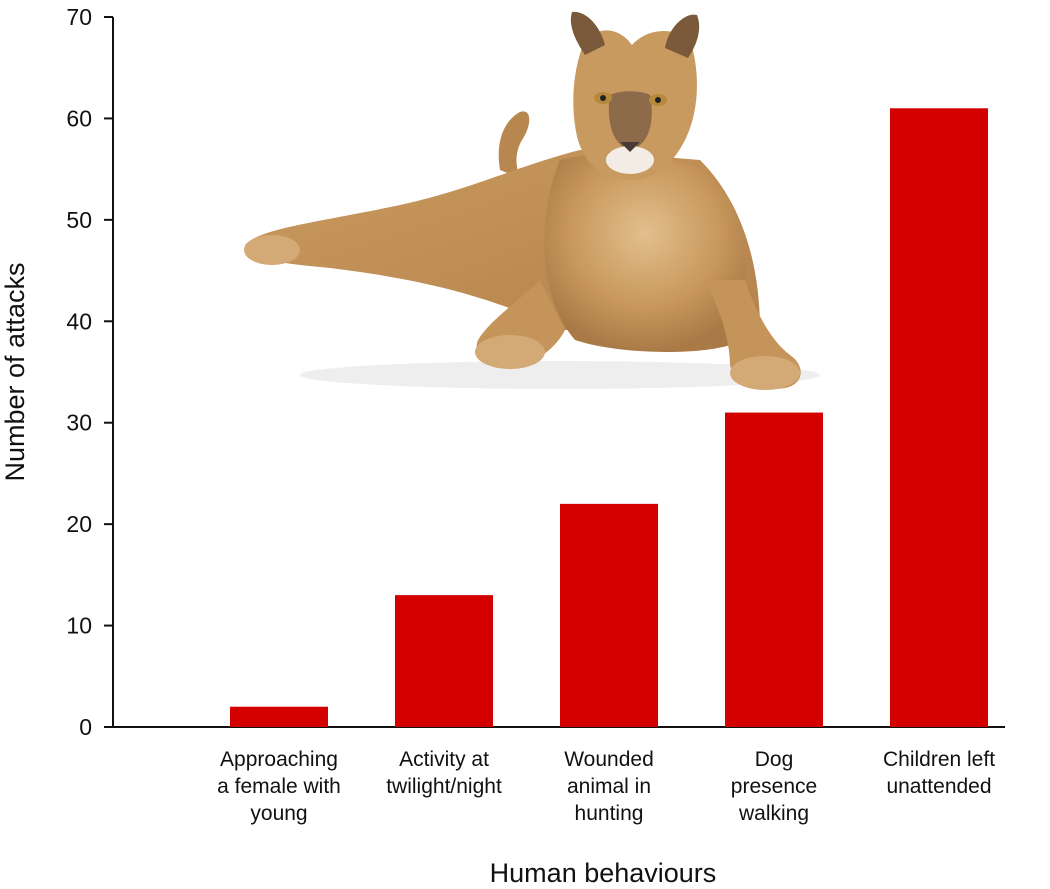  Describe the element at coordinates (444, 773) in the screenshot. I see `x-tick-label: Activity at twilight/night` at that location.